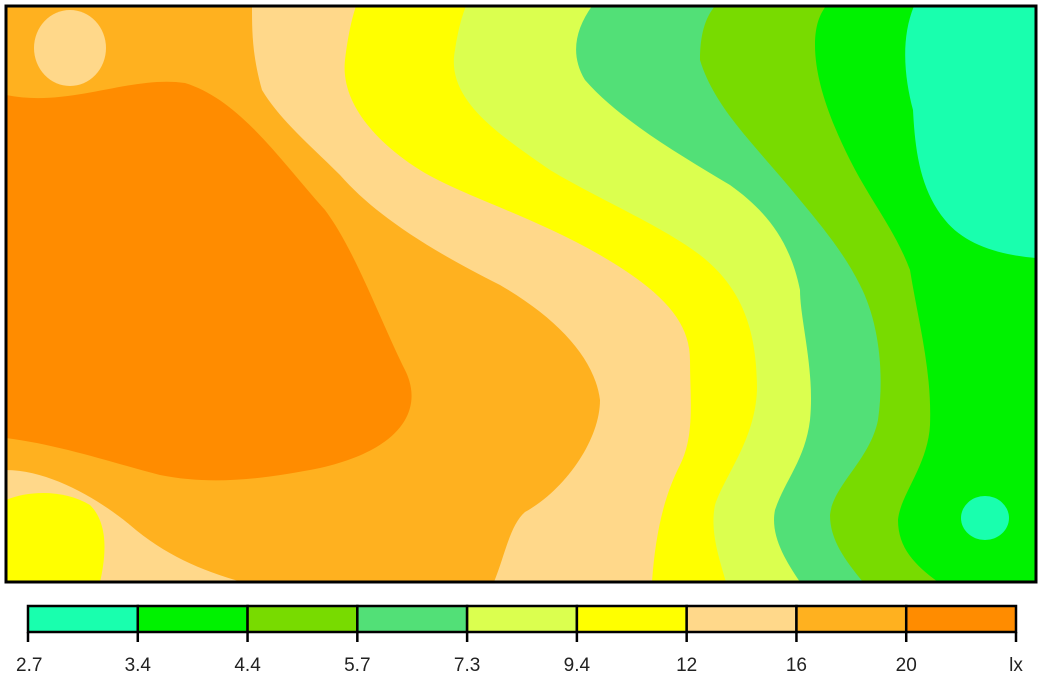 The image size is (1040, 682). What do you see at coordinates (519, 640) in the screenshot?
I see `color-legend: 2.7 3.4 4.4 5.7 7.3 9.4 12 16 20 lx` at bounding box center [519, 640].